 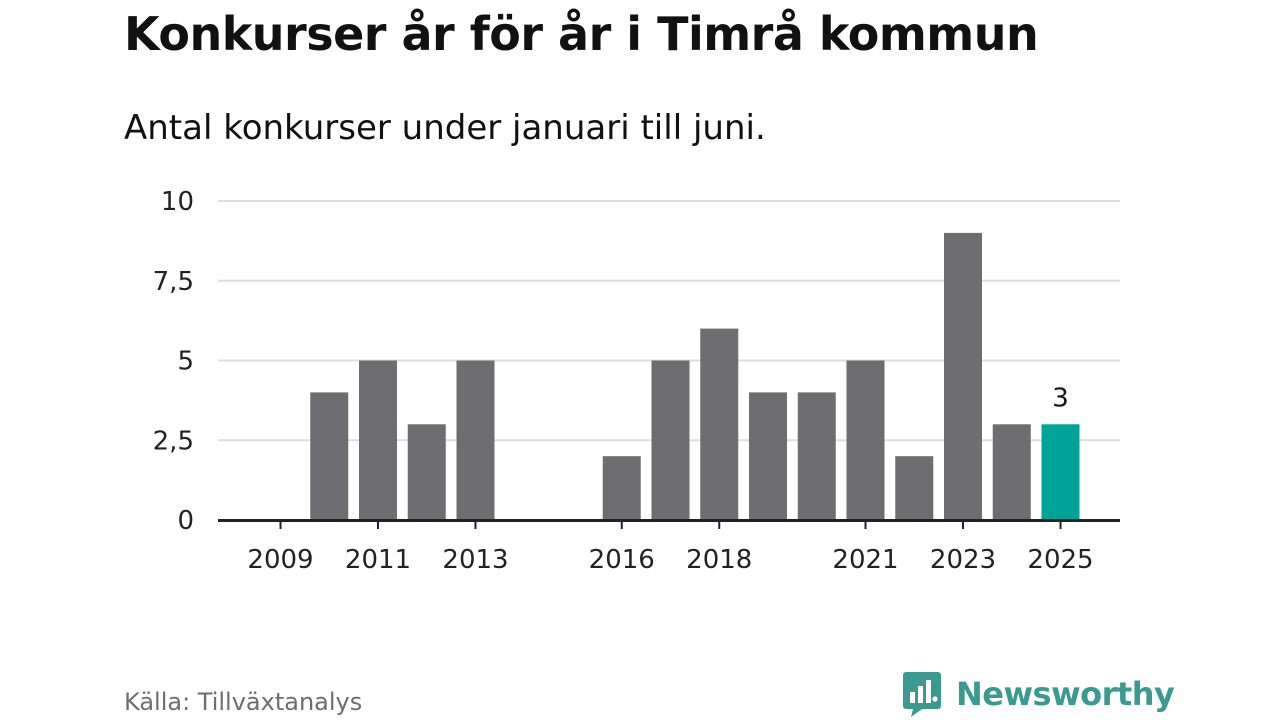 What do you see at coordinates (185, 362) in the screenshot?
I see `y-tick-label: 5` at bounding box center [185, 362].